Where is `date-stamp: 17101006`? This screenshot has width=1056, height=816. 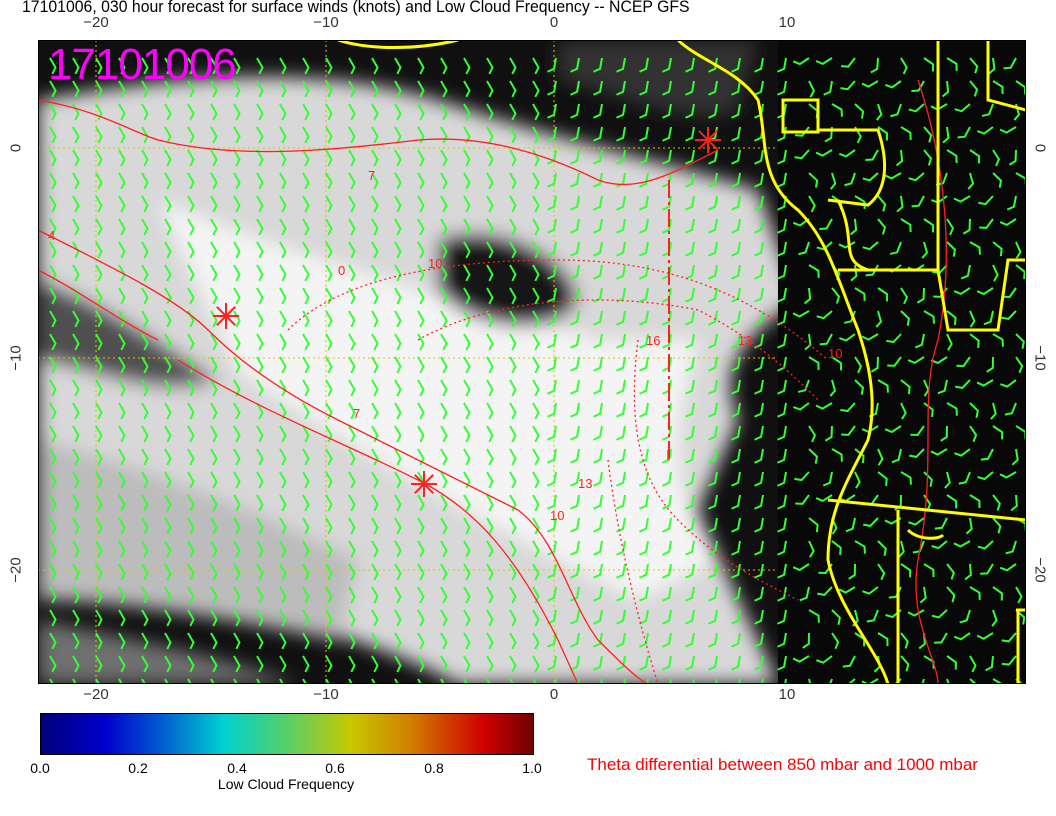
date-stamp: 17101006 is located at coordinates (142, 64).